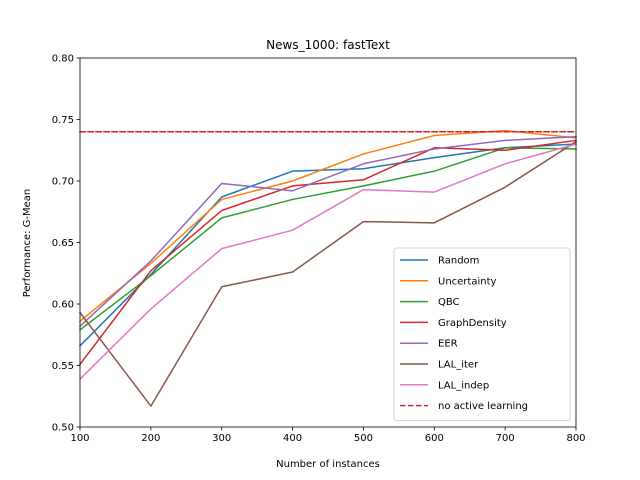 The image size is (640, 480). I want to click on legend-label-4: EER, so click(448, 344).